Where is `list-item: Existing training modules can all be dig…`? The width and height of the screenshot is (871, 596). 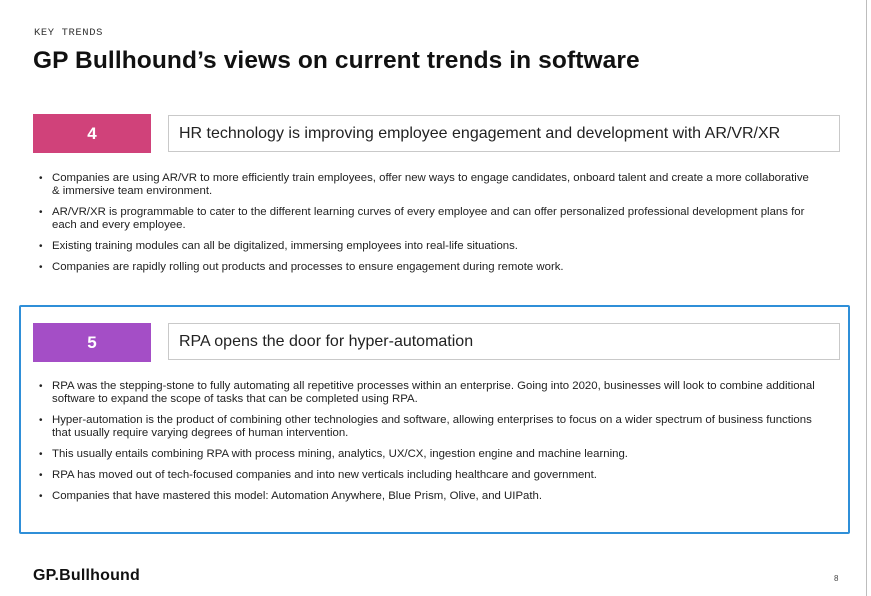 list-item: Existing training modules can all be dig… is located at coordinates (424, 246).